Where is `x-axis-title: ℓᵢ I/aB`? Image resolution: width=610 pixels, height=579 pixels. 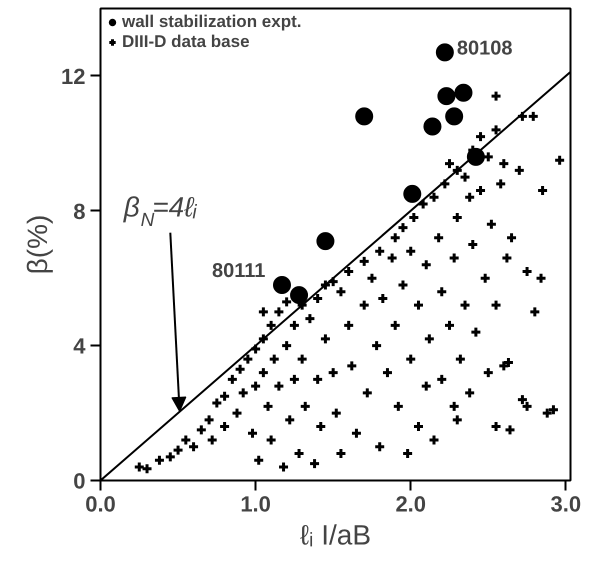
x-axis-title: ℓᵢ I/aB is located at coordinates (336, 535).